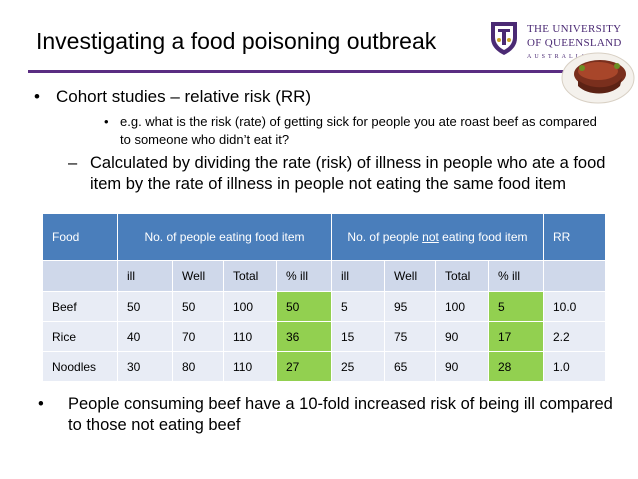 The image size is (638, 479). Describe the element at coordinates (574, 29) in the screenshot. I see `logo-line-1: THE UNIVERSITY` at that location.